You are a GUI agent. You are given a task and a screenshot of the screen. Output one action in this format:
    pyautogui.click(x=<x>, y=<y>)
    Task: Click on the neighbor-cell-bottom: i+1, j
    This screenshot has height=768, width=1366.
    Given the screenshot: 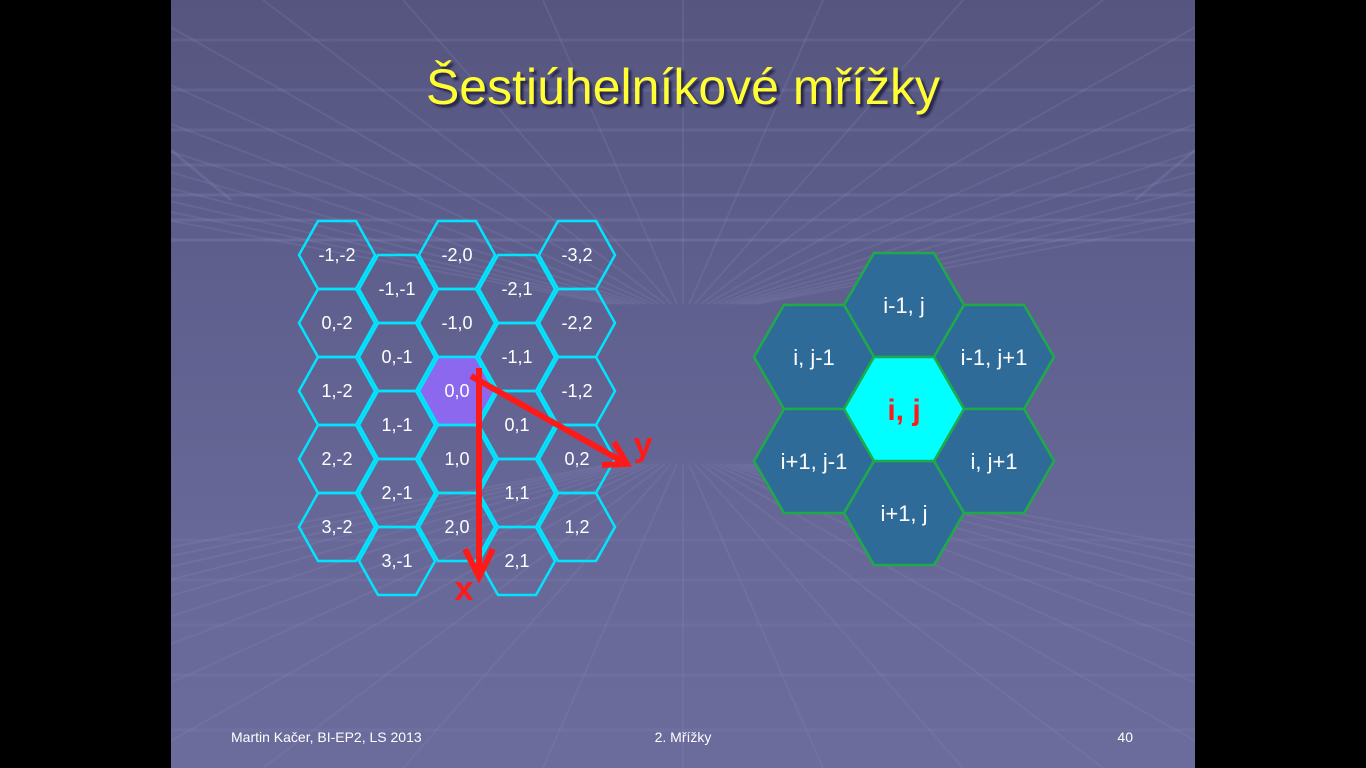 What is the action you would take?
    pyautogui.click(x=904, y=513)
    